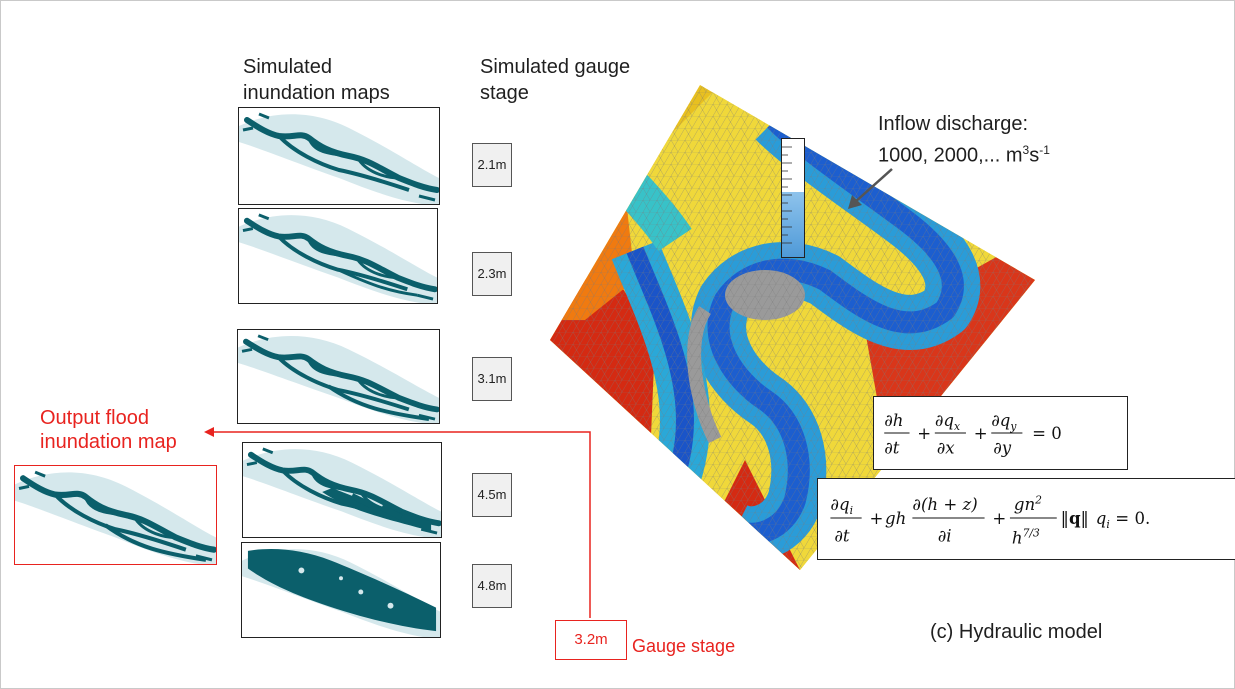 The height and width of the screenshot is (689, 1235). Describe the element at coordinates (1002, 447) in the screenshot. I see `svg-text: ∂y` at that location.